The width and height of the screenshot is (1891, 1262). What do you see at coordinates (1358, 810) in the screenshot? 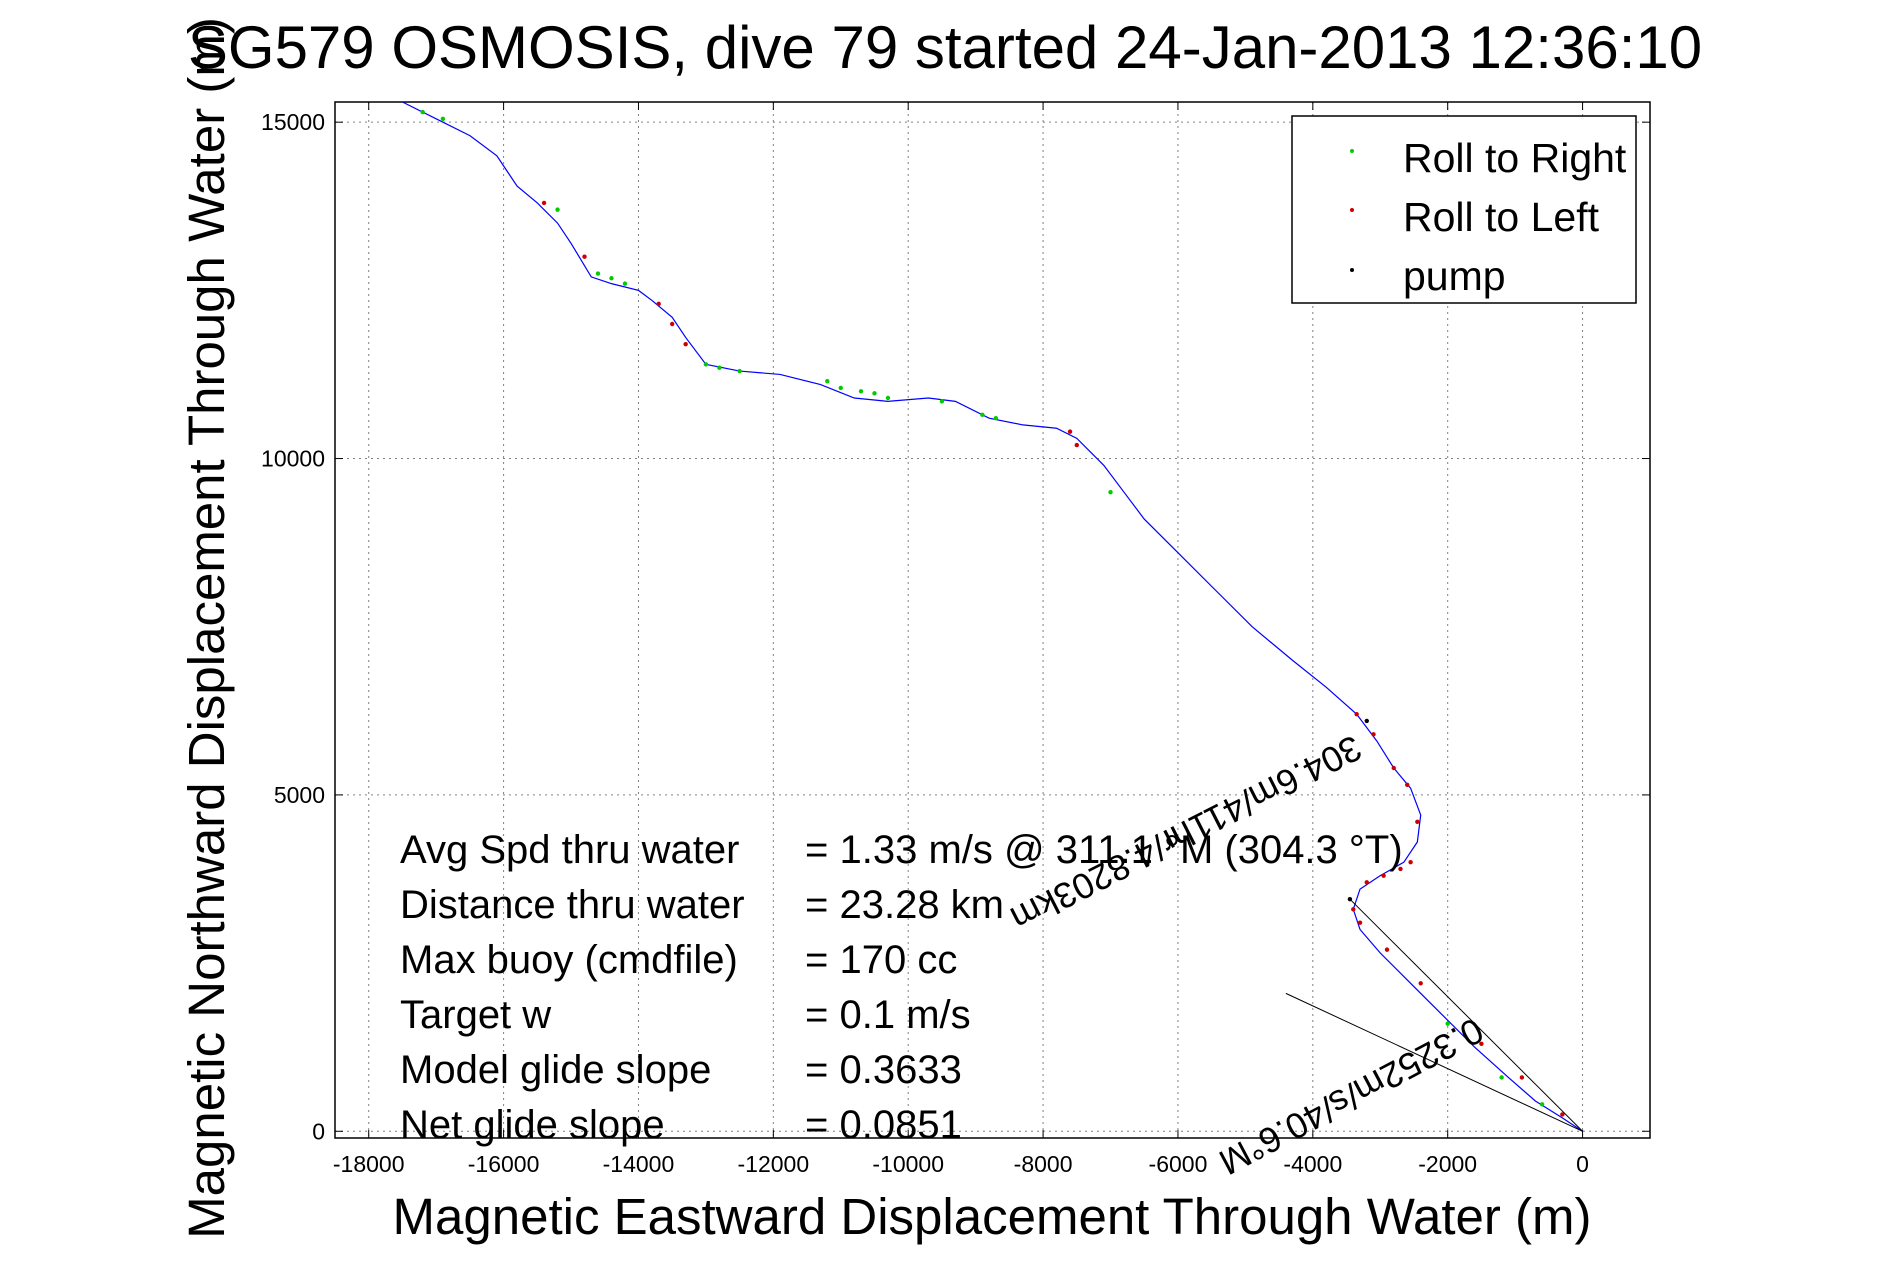
I see `pump-points` at bounding box center [1358, 810].